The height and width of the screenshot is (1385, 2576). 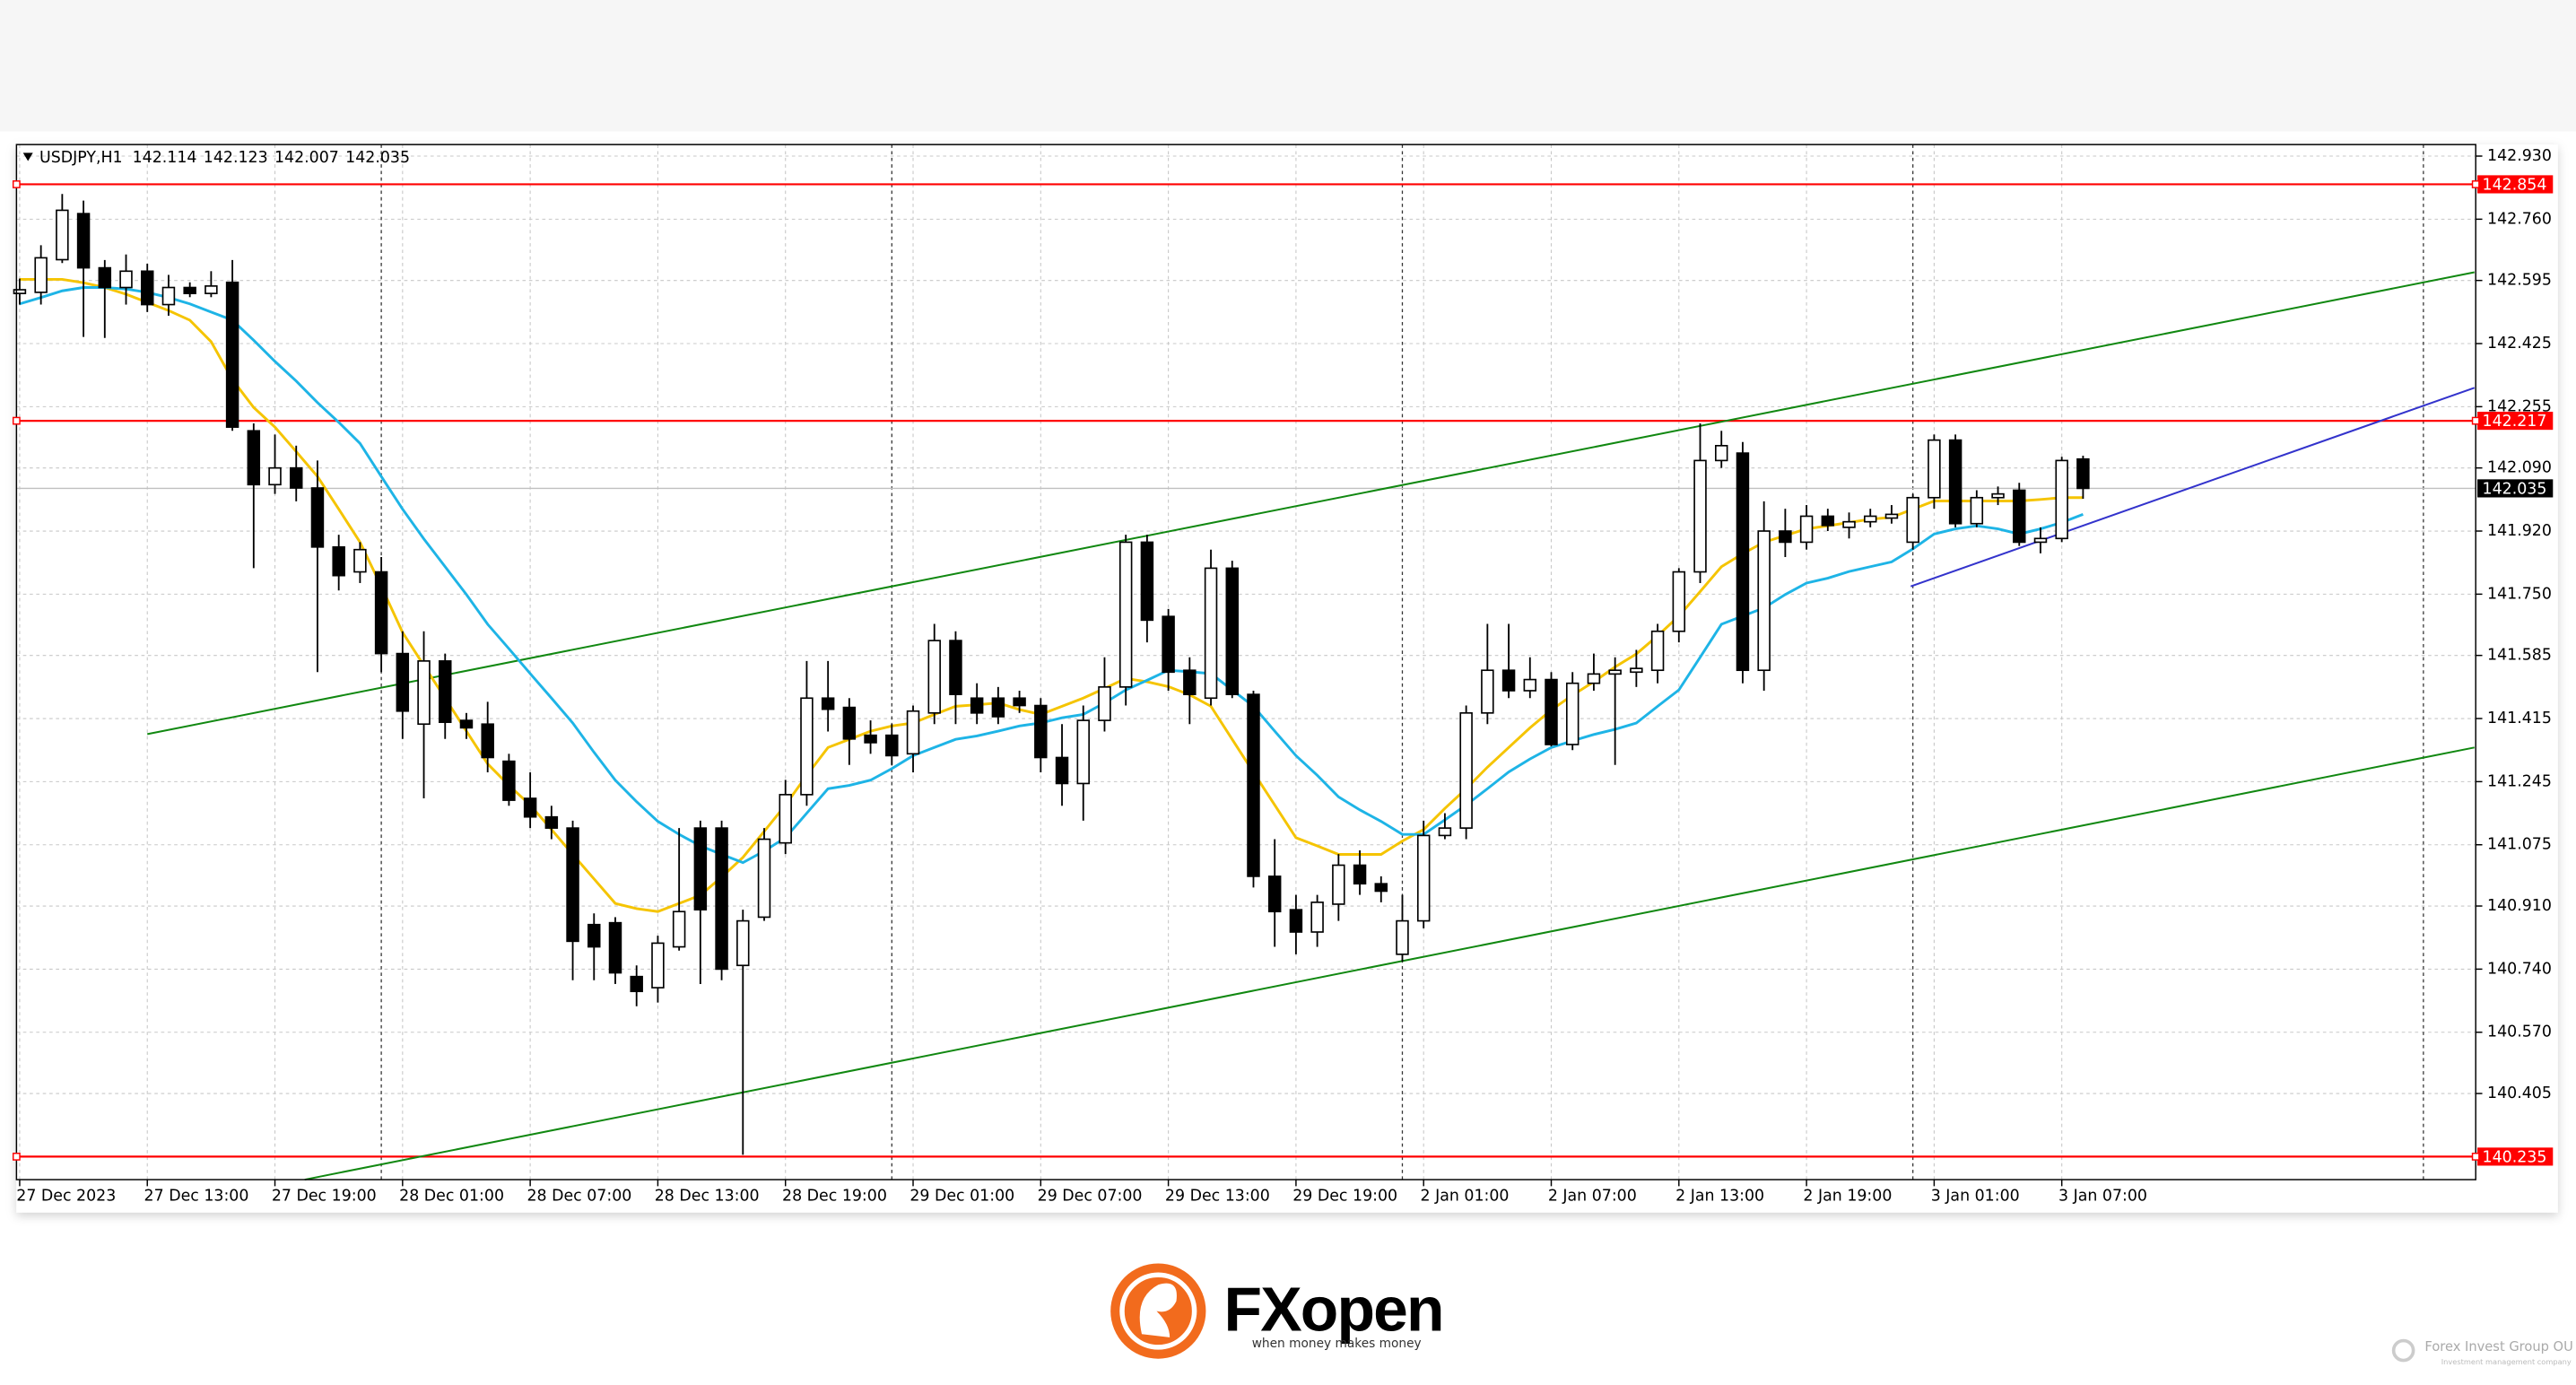 What do you see at coordinates (2519, 781) in the screenshot?
I see `y-tick-label: 141.245` at bounding box center [2519, 781].